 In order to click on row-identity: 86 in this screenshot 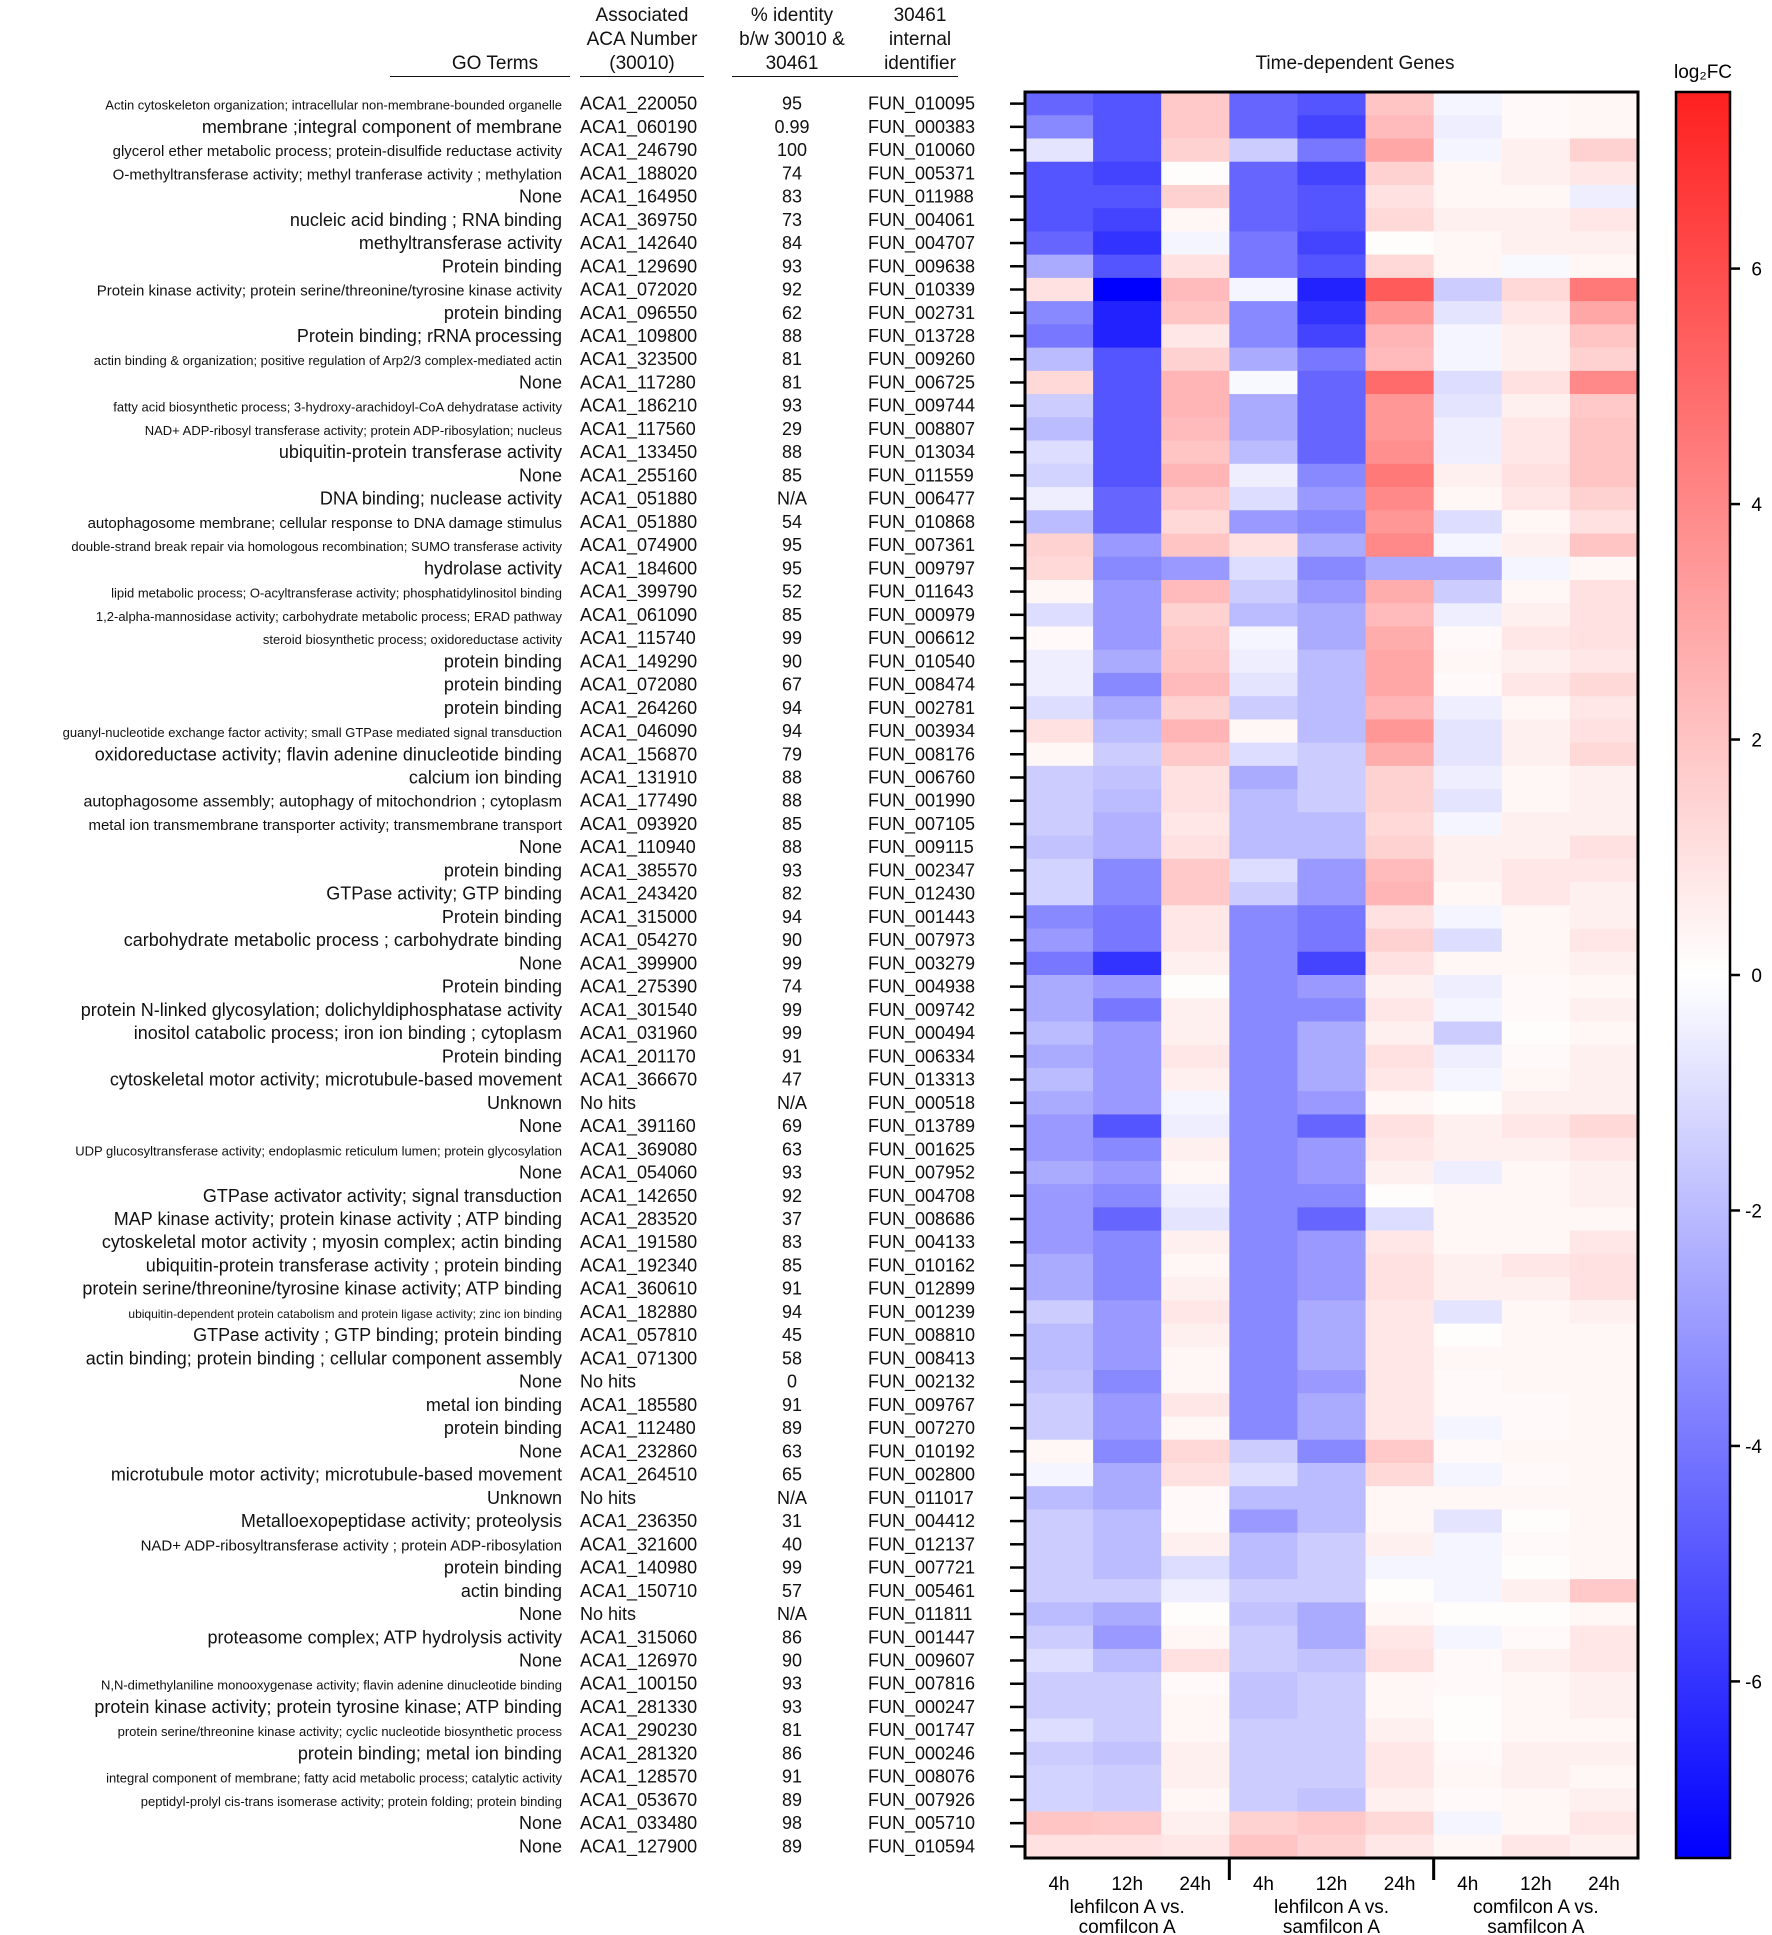, I will do `click(792, 1753)`.